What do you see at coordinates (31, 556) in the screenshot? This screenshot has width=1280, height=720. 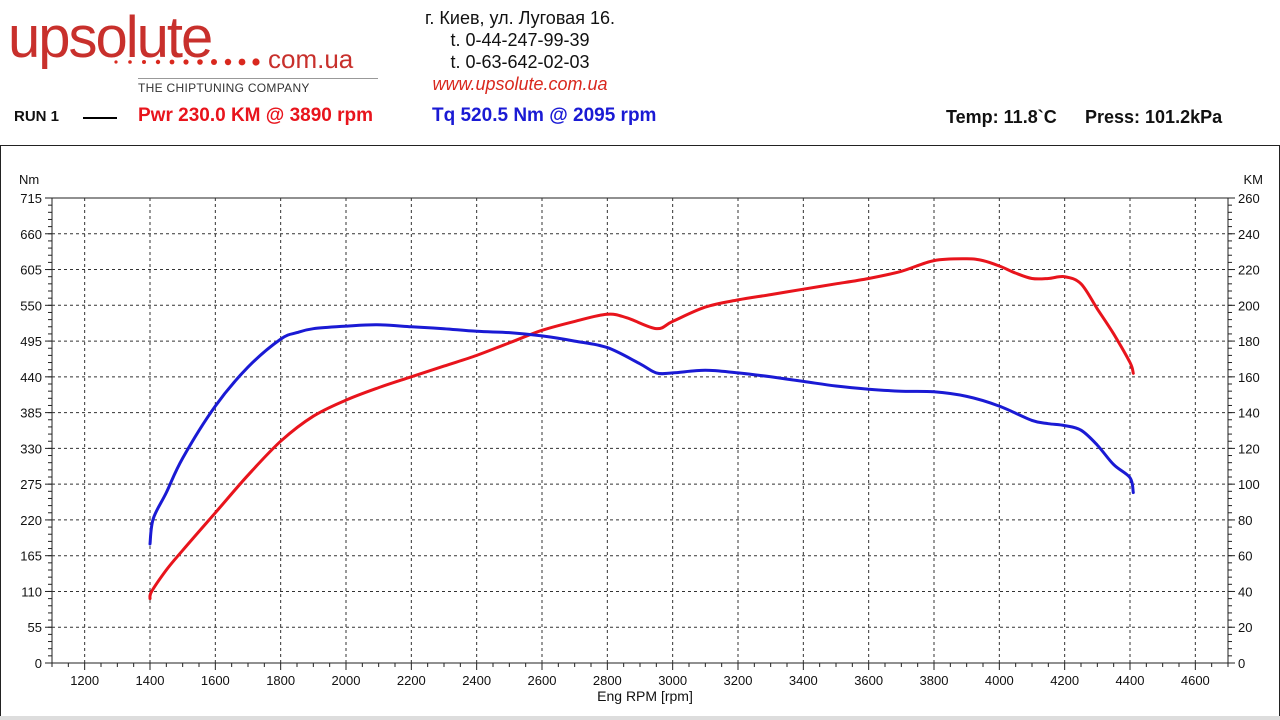 I see `y-left-tick-label: 165` at bounding box center [31, 556].